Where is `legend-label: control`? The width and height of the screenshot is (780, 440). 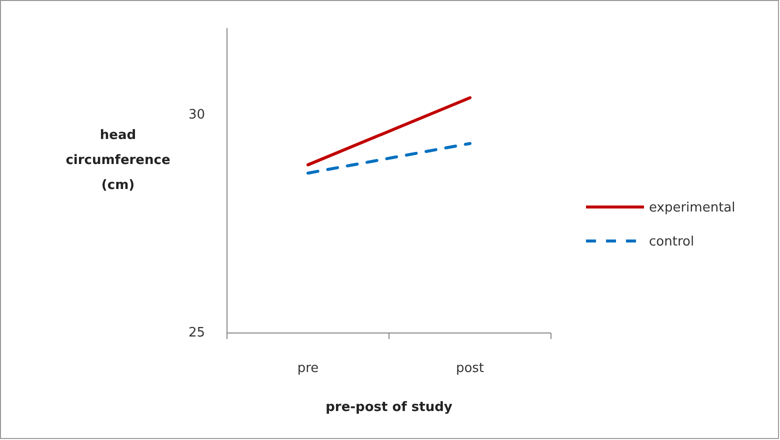 legend-label: control is located at coordinates (671, 242).